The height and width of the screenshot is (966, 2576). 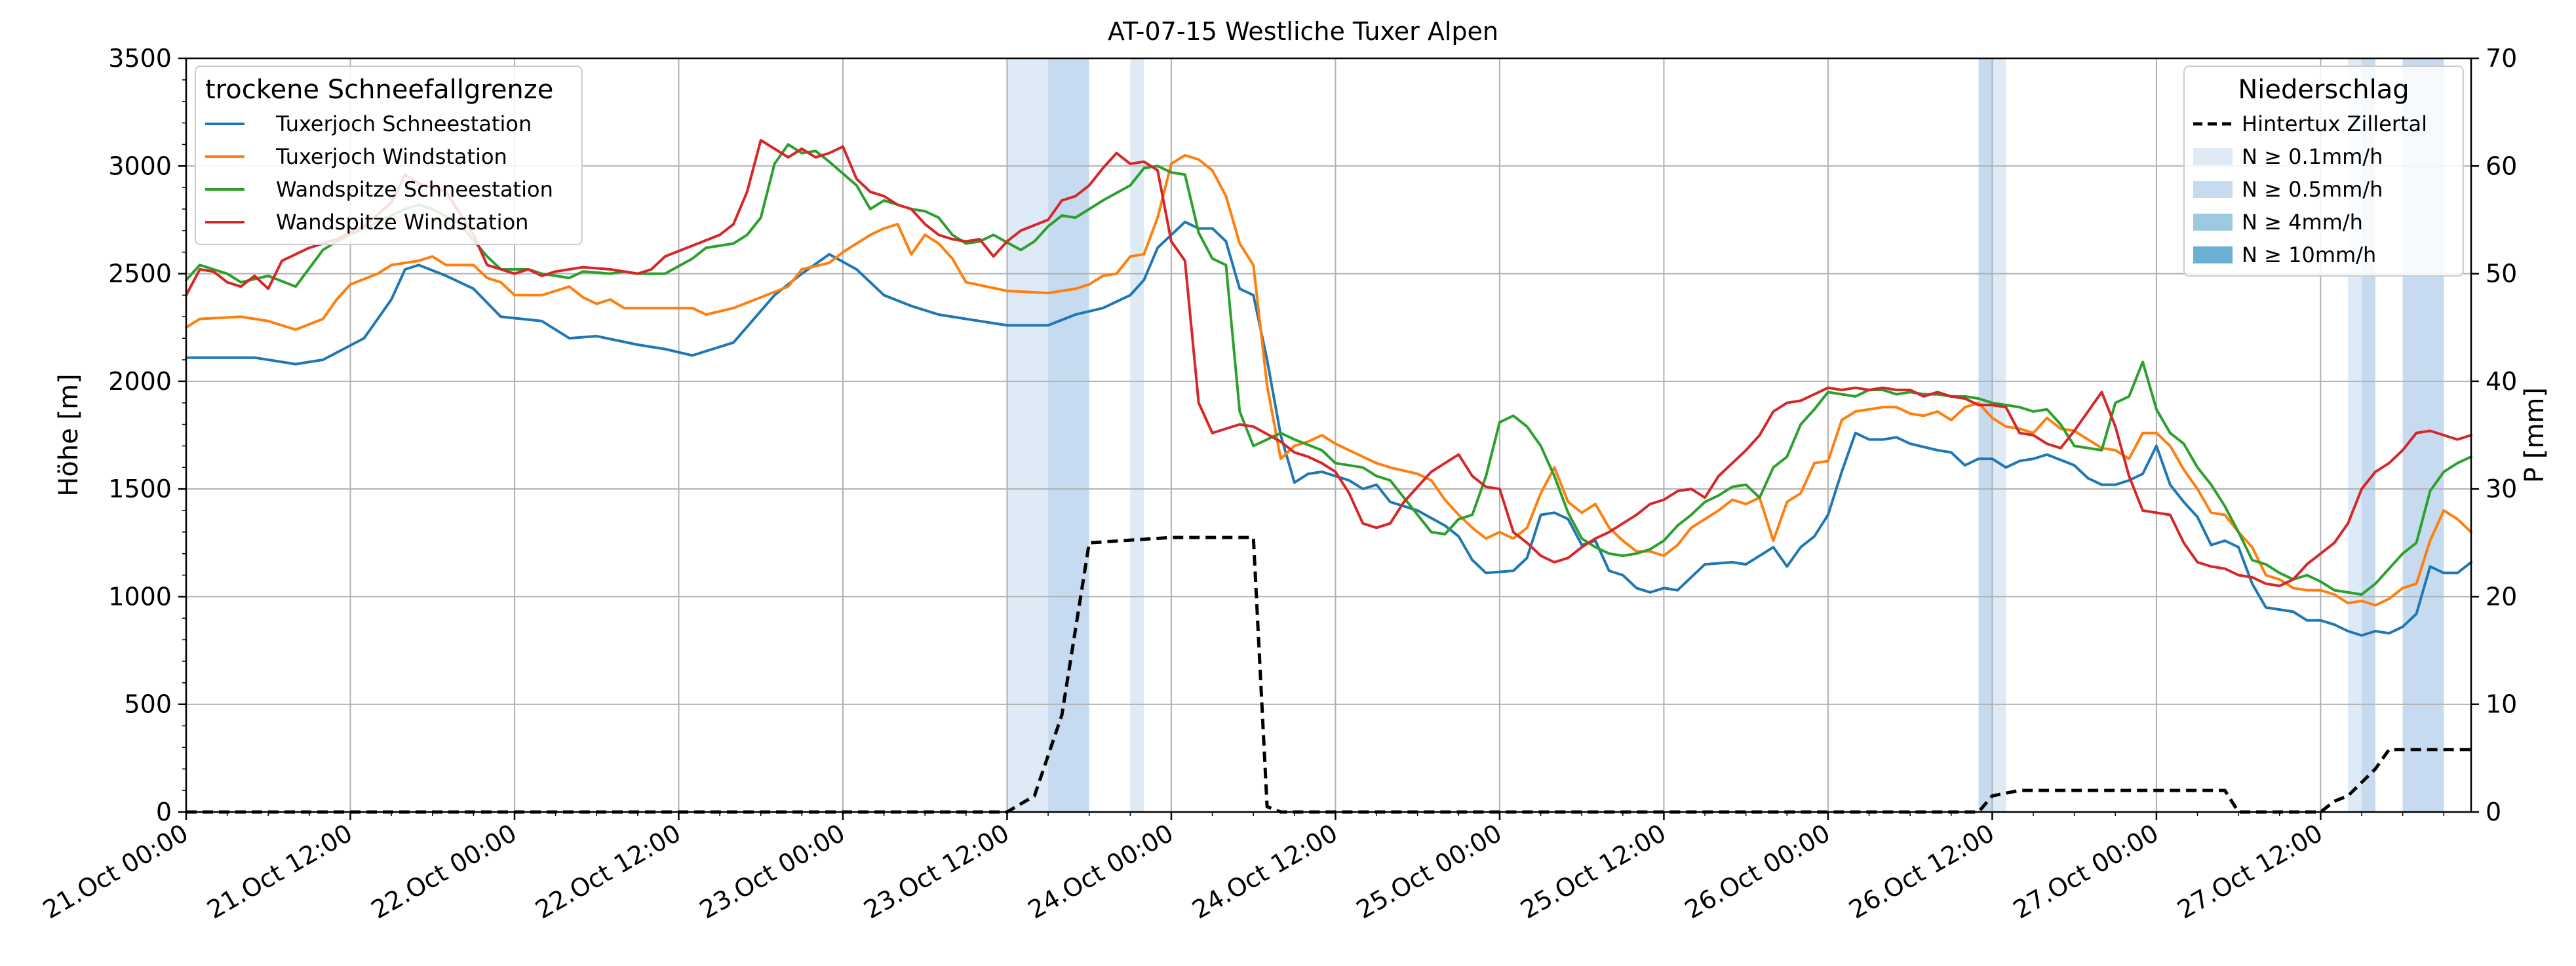 What do you see at coordinates (140, 381) in the screenshot?
I see `y-tick-label-4: 2000` at bounding box center [140, 381].